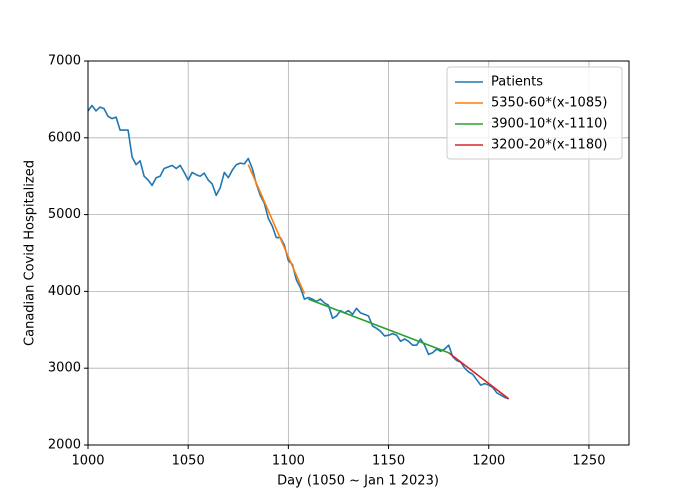 The width and height of the screenshot is (700, 500). What do you see at coordinates (64, 137) in the screenshot?
I see `y-tick-label: 6000` at bounding box center [64, 137].